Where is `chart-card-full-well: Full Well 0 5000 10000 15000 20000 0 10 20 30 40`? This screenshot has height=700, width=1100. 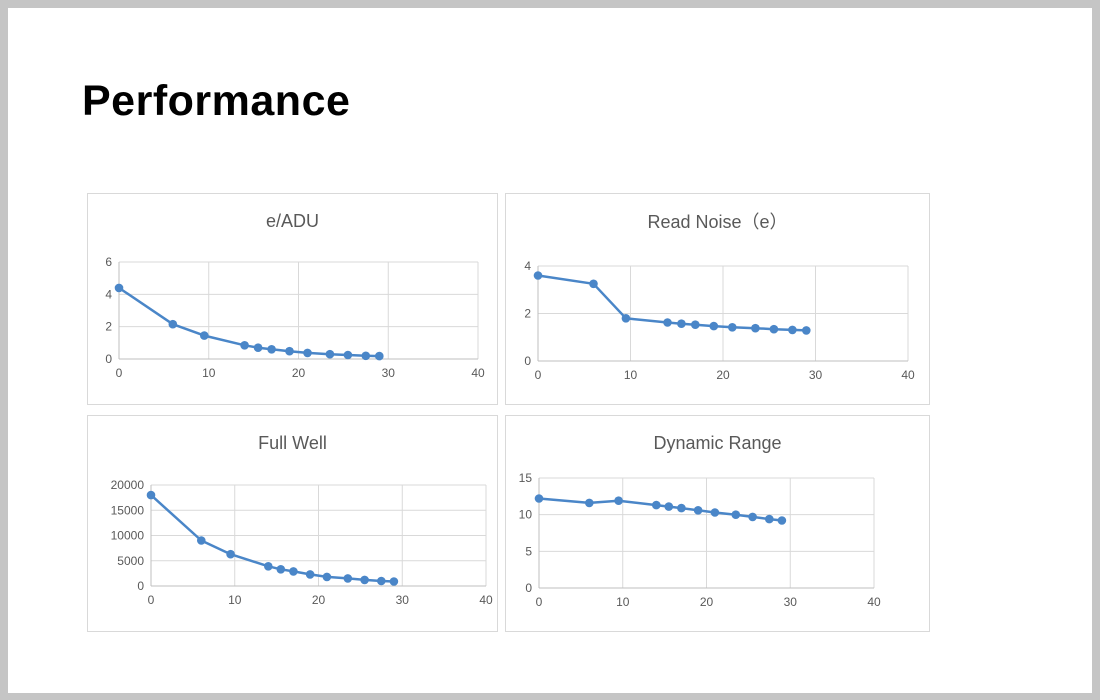
chart-card-full-well: Full Well 0 5000 10000 15000 20000 0 10 20 30 40 is located at coordinates (292, 523).